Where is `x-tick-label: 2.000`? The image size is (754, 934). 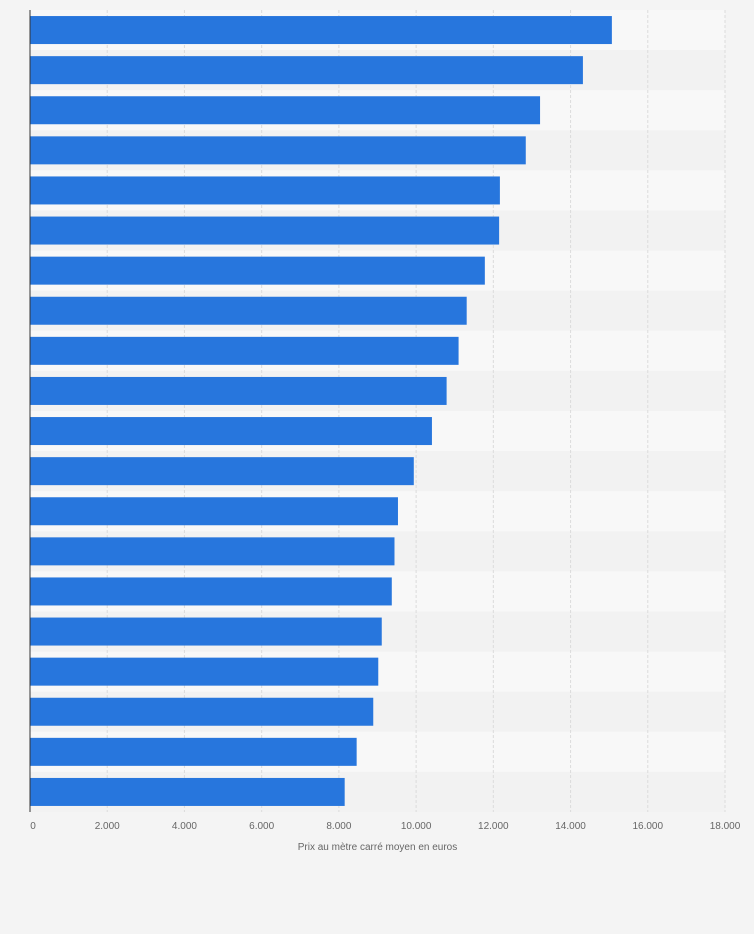
x-tick-label: 2.000 is located at coordinates (107, 826).